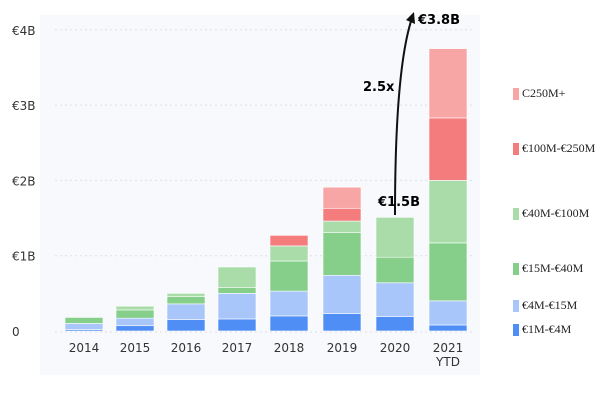 The height and width of the screenshot is (400, 600). I want to click on legend-item: €1M-€4M, so click(542, 329).